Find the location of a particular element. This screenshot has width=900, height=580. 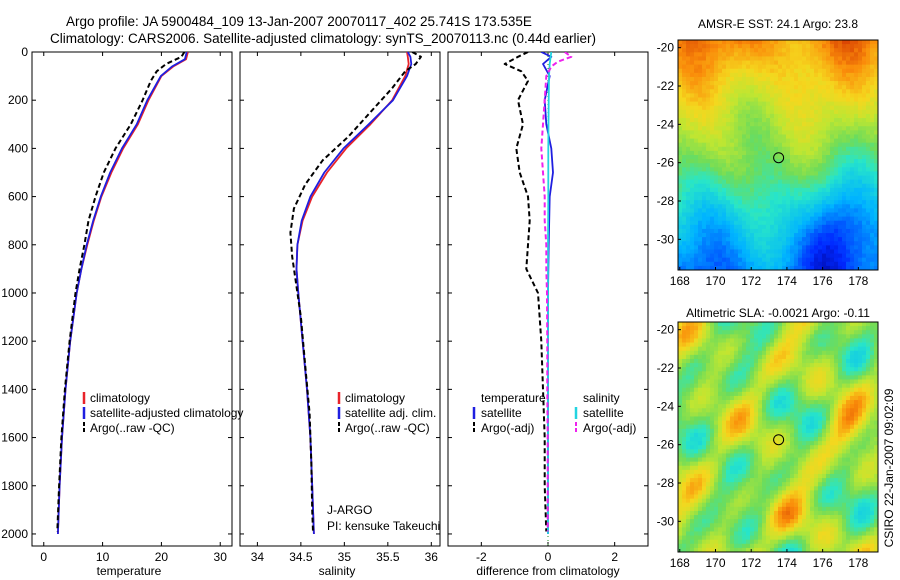

lat-tick-label: -20 is located at coordinates (666, 48).